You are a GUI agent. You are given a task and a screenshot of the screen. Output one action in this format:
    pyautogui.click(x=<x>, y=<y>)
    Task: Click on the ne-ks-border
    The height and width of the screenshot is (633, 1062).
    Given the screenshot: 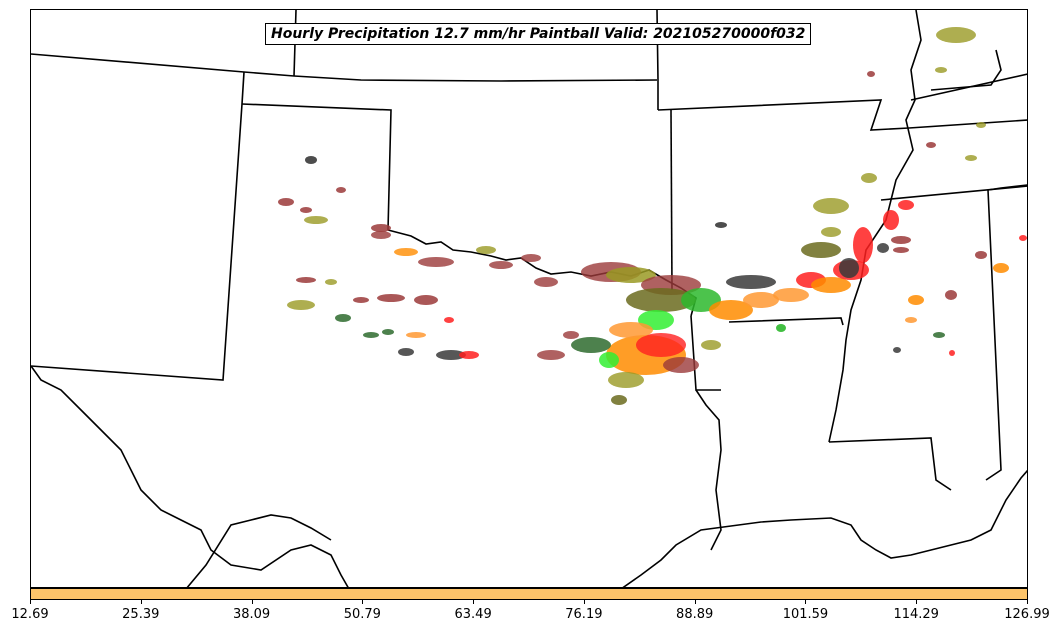 What is the action you would take?
    pyautogui.click(x=344, y=67)
    